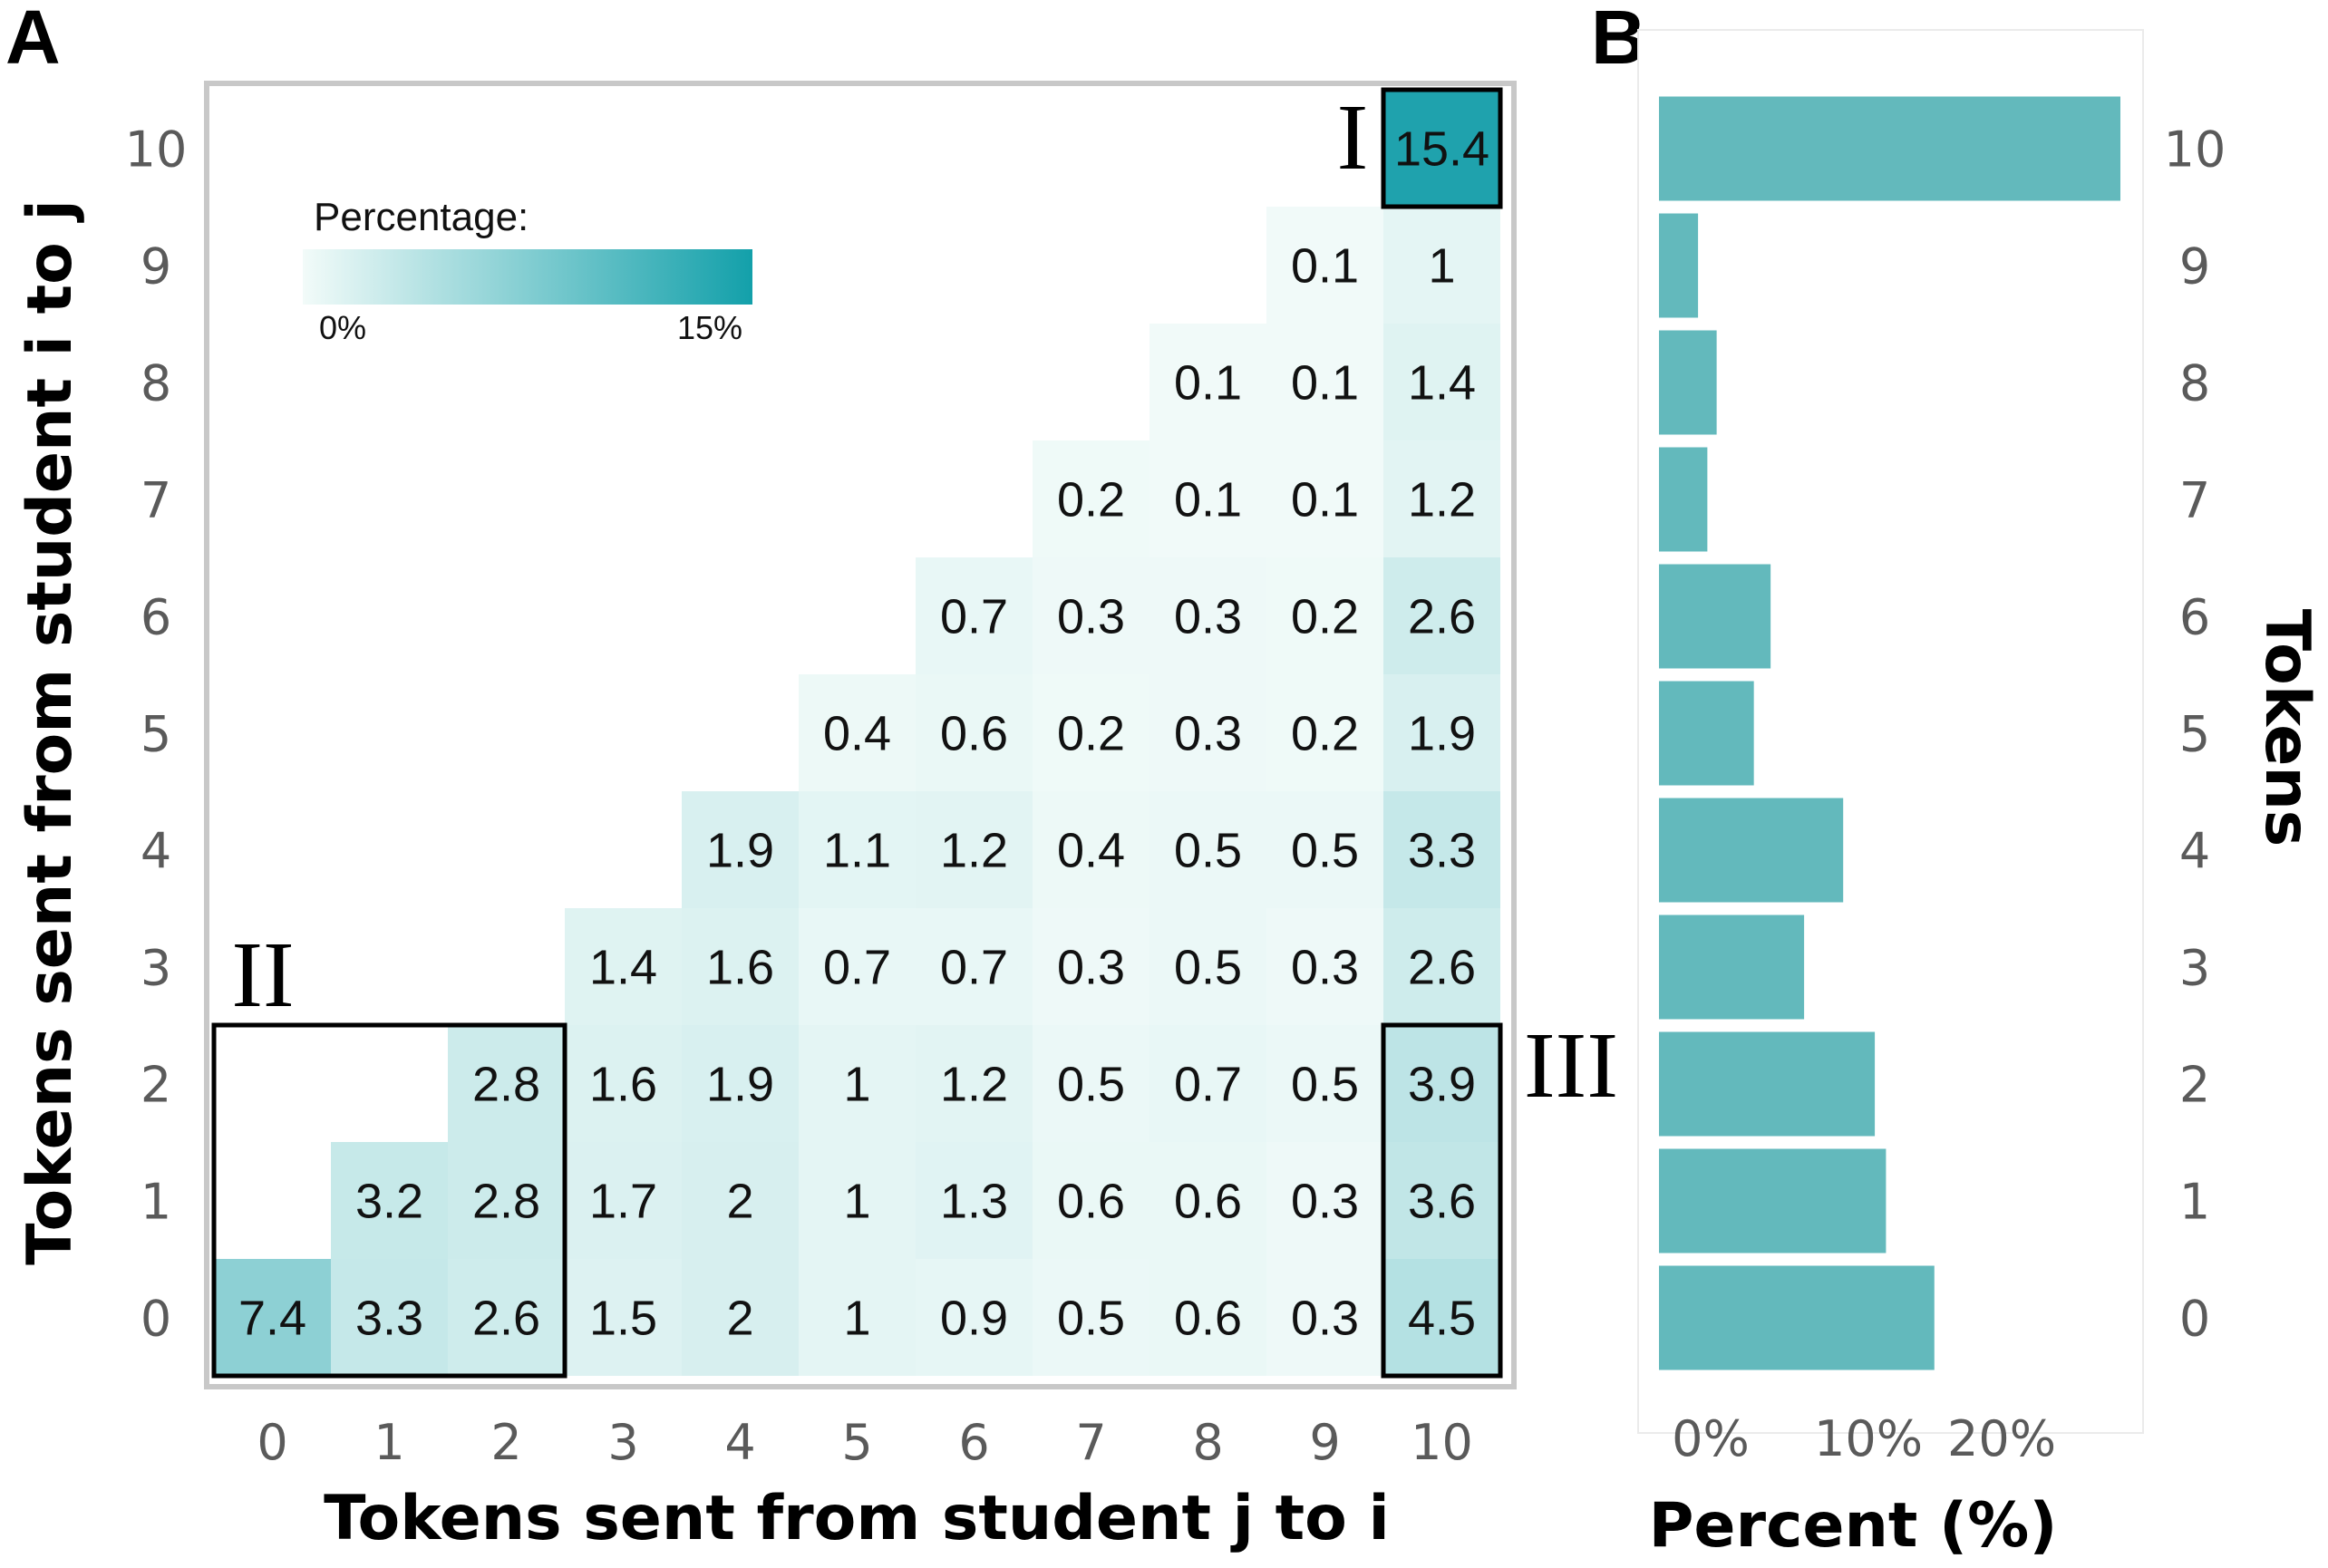  What do you see at coordinates (156, 266) in the screenshot?
I see `heatmap-y-tick-label: 9` at bounding box center [156, 266].